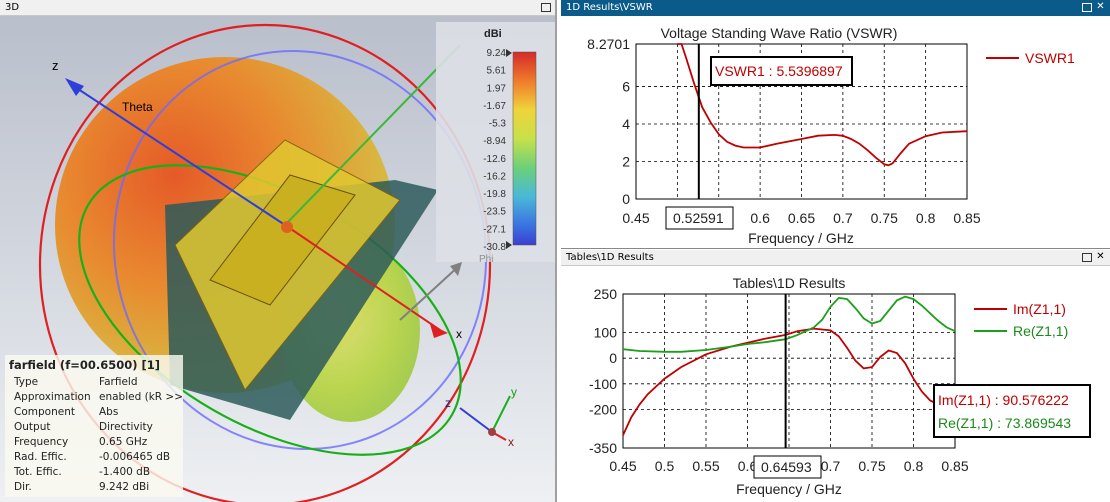 The width and height of the screenshot is (1110, 502). Describe the element at coordinates (497, 53) in the screenshot. I see `colorbar-tick-label: 9.24` at that location.